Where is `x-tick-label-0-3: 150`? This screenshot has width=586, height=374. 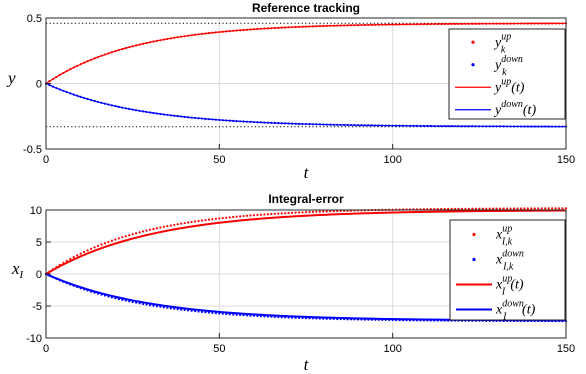 x-tick-label-0-3: 150 is located at coordinates (566, 160).